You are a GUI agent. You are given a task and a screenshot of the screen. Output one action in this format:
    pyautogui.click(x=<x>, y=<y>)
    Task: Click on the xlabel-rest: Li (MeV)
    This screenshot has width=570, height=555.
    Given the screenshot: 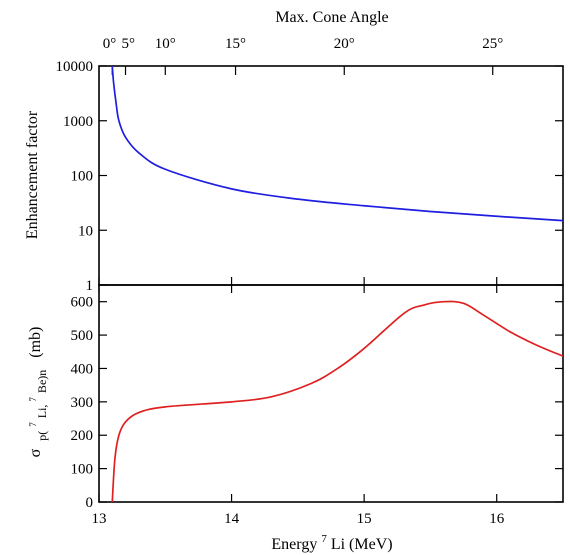 What is the action you would take?
    pyautogui.click(x=362, y=544)
    